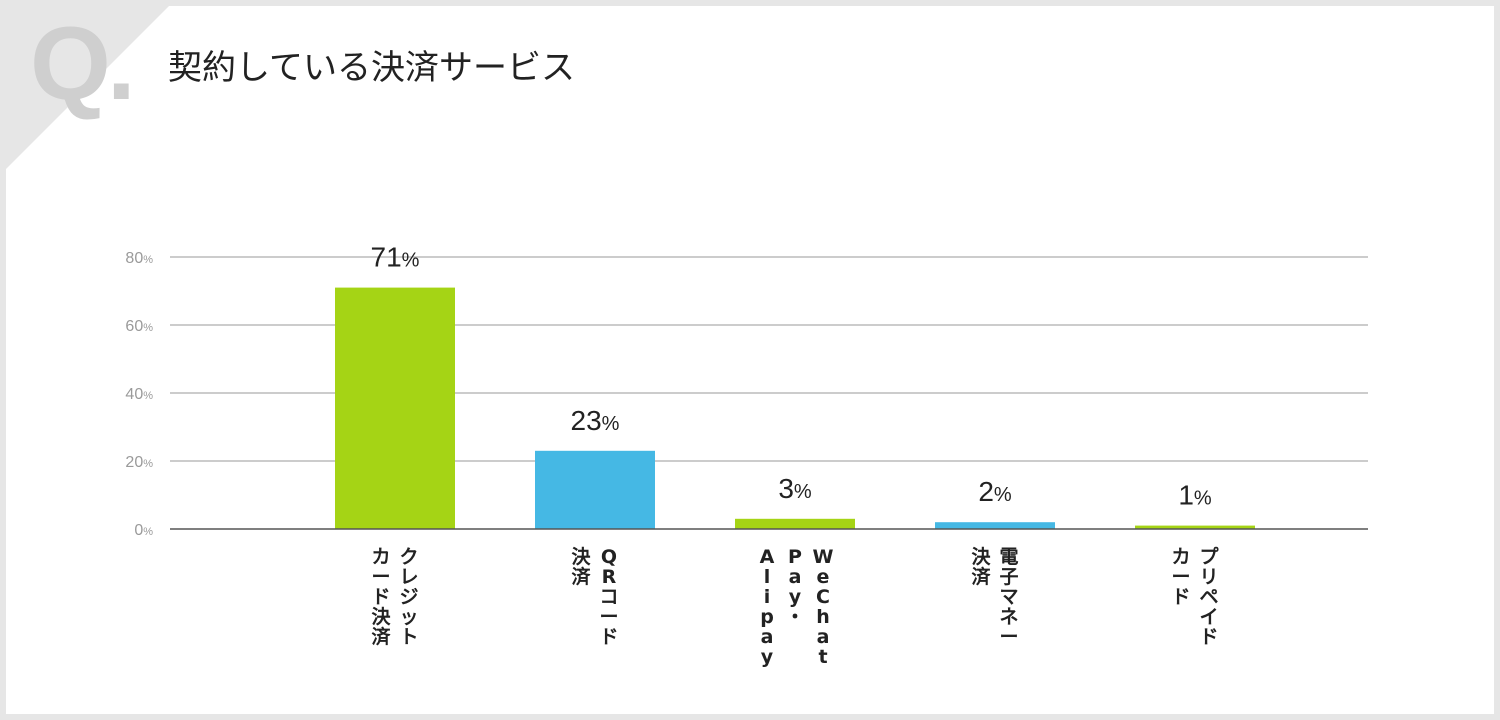  Describe the element at coordinates (795, 488) in the screenshot. I see `data-label: 3%` at that location.